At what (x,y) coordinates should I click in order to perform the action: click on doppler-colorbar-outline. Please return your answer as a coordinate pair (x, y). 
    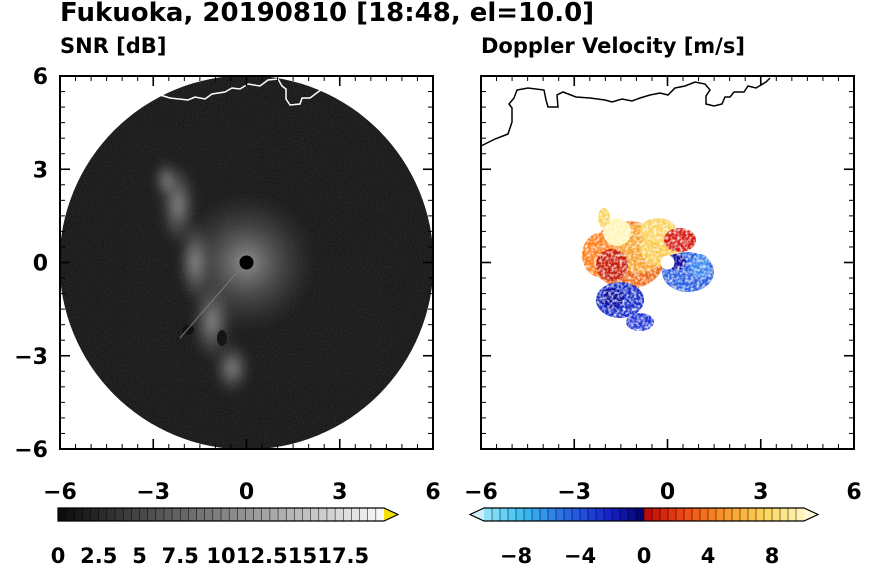
    Looking at the image, I should click on (644, 514).